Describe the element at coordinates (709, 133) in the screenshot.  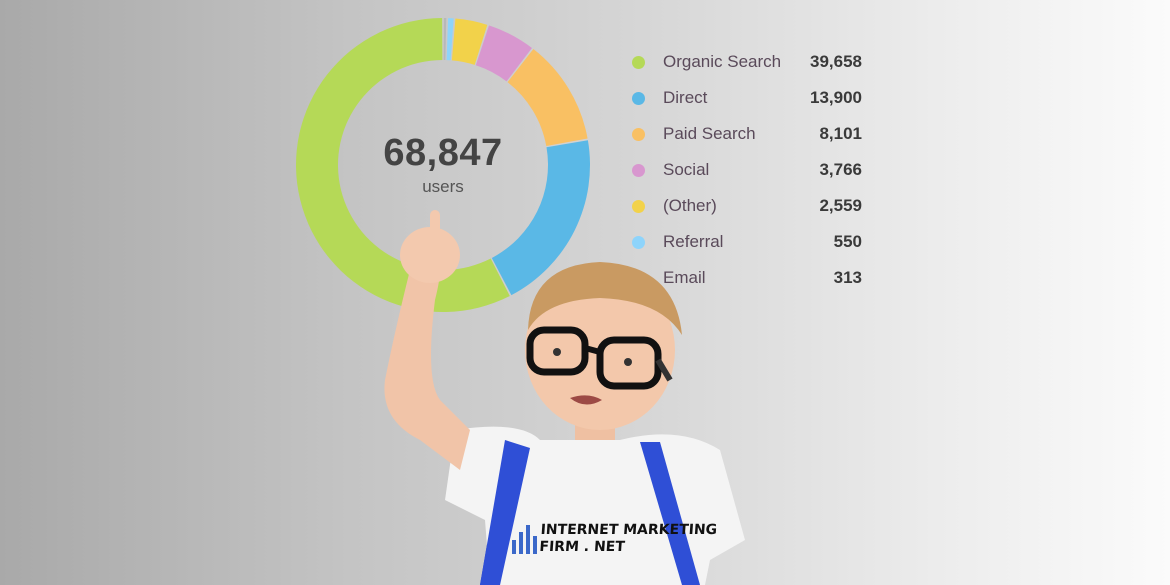
I see `legend-label: Paid Search` at that location.